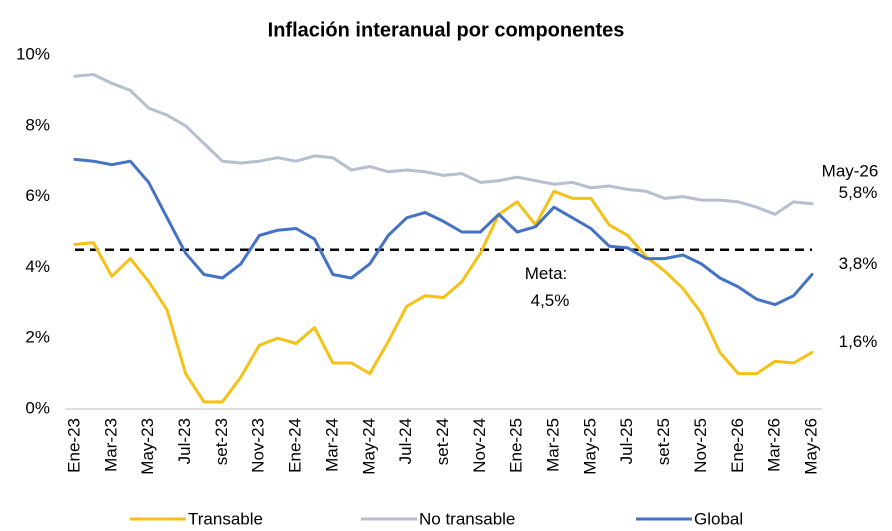 This screenshot has width=892, height=531. Describe the element at coordinates (810, 446) in the screenshot. I see `x-tick-label: May-26` at that location.